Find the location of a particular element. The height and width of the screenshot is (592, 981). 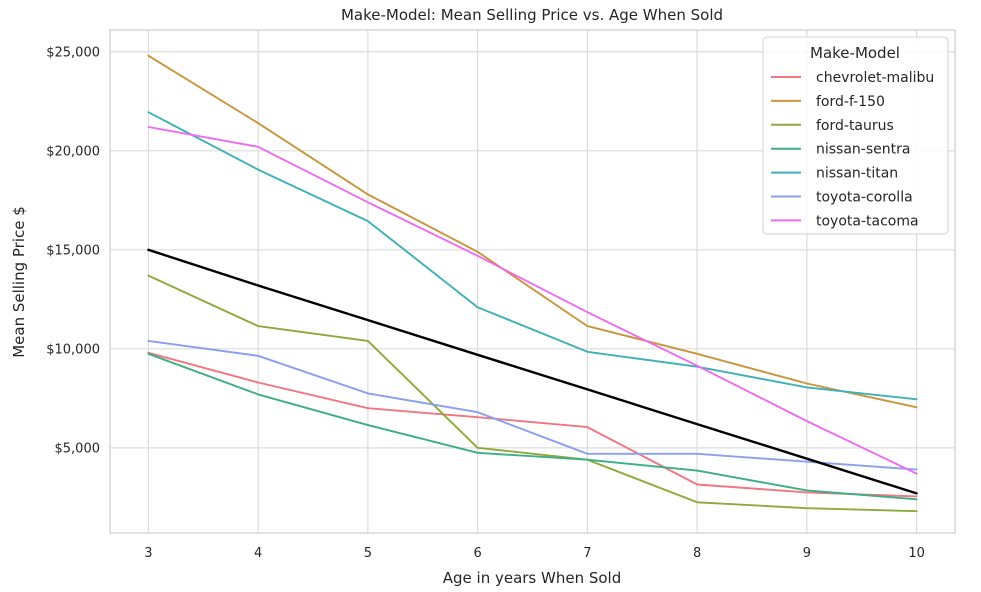

legend-label: nissan-sentra is located at coordinates (863, 150).